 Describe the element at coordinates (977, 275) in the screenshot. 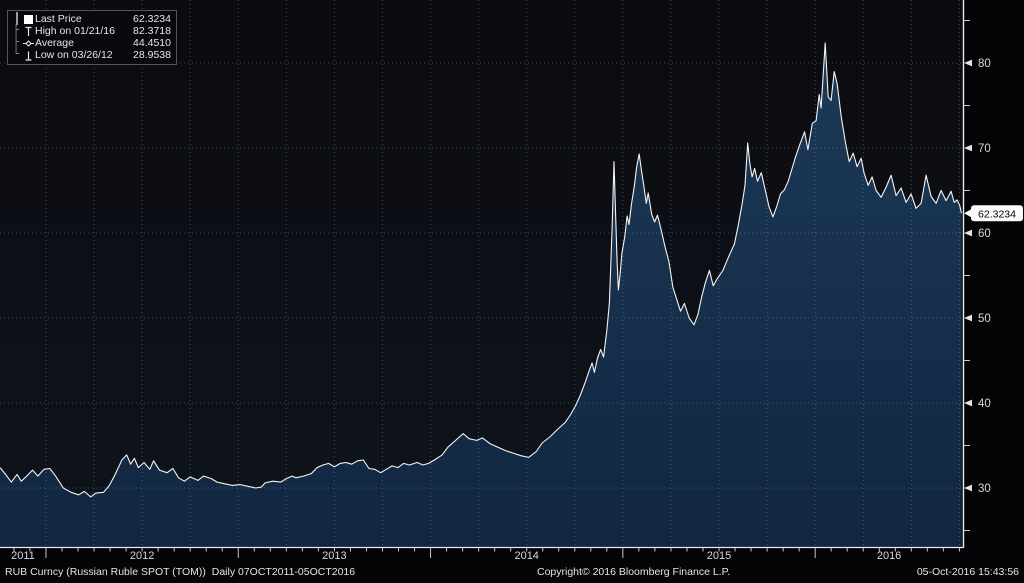

I see `y-axis-ticks: 30 40 50 60 70 80` at that location.